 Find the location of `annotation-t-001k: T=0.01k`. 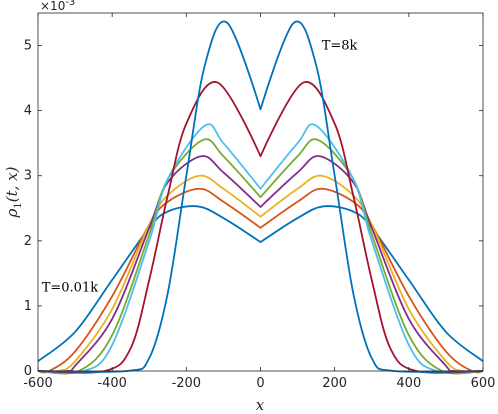

annotation-t-001k: T=0.01k is located at coordinates (70, 288).